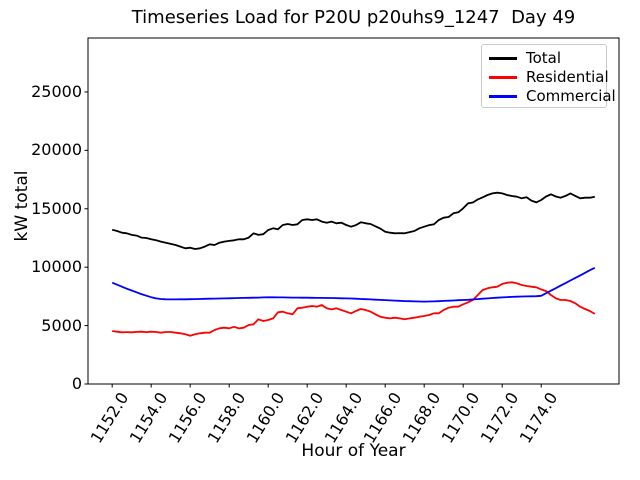  I want to click on legend-item-commercial: Commercial, so click(552, 96).